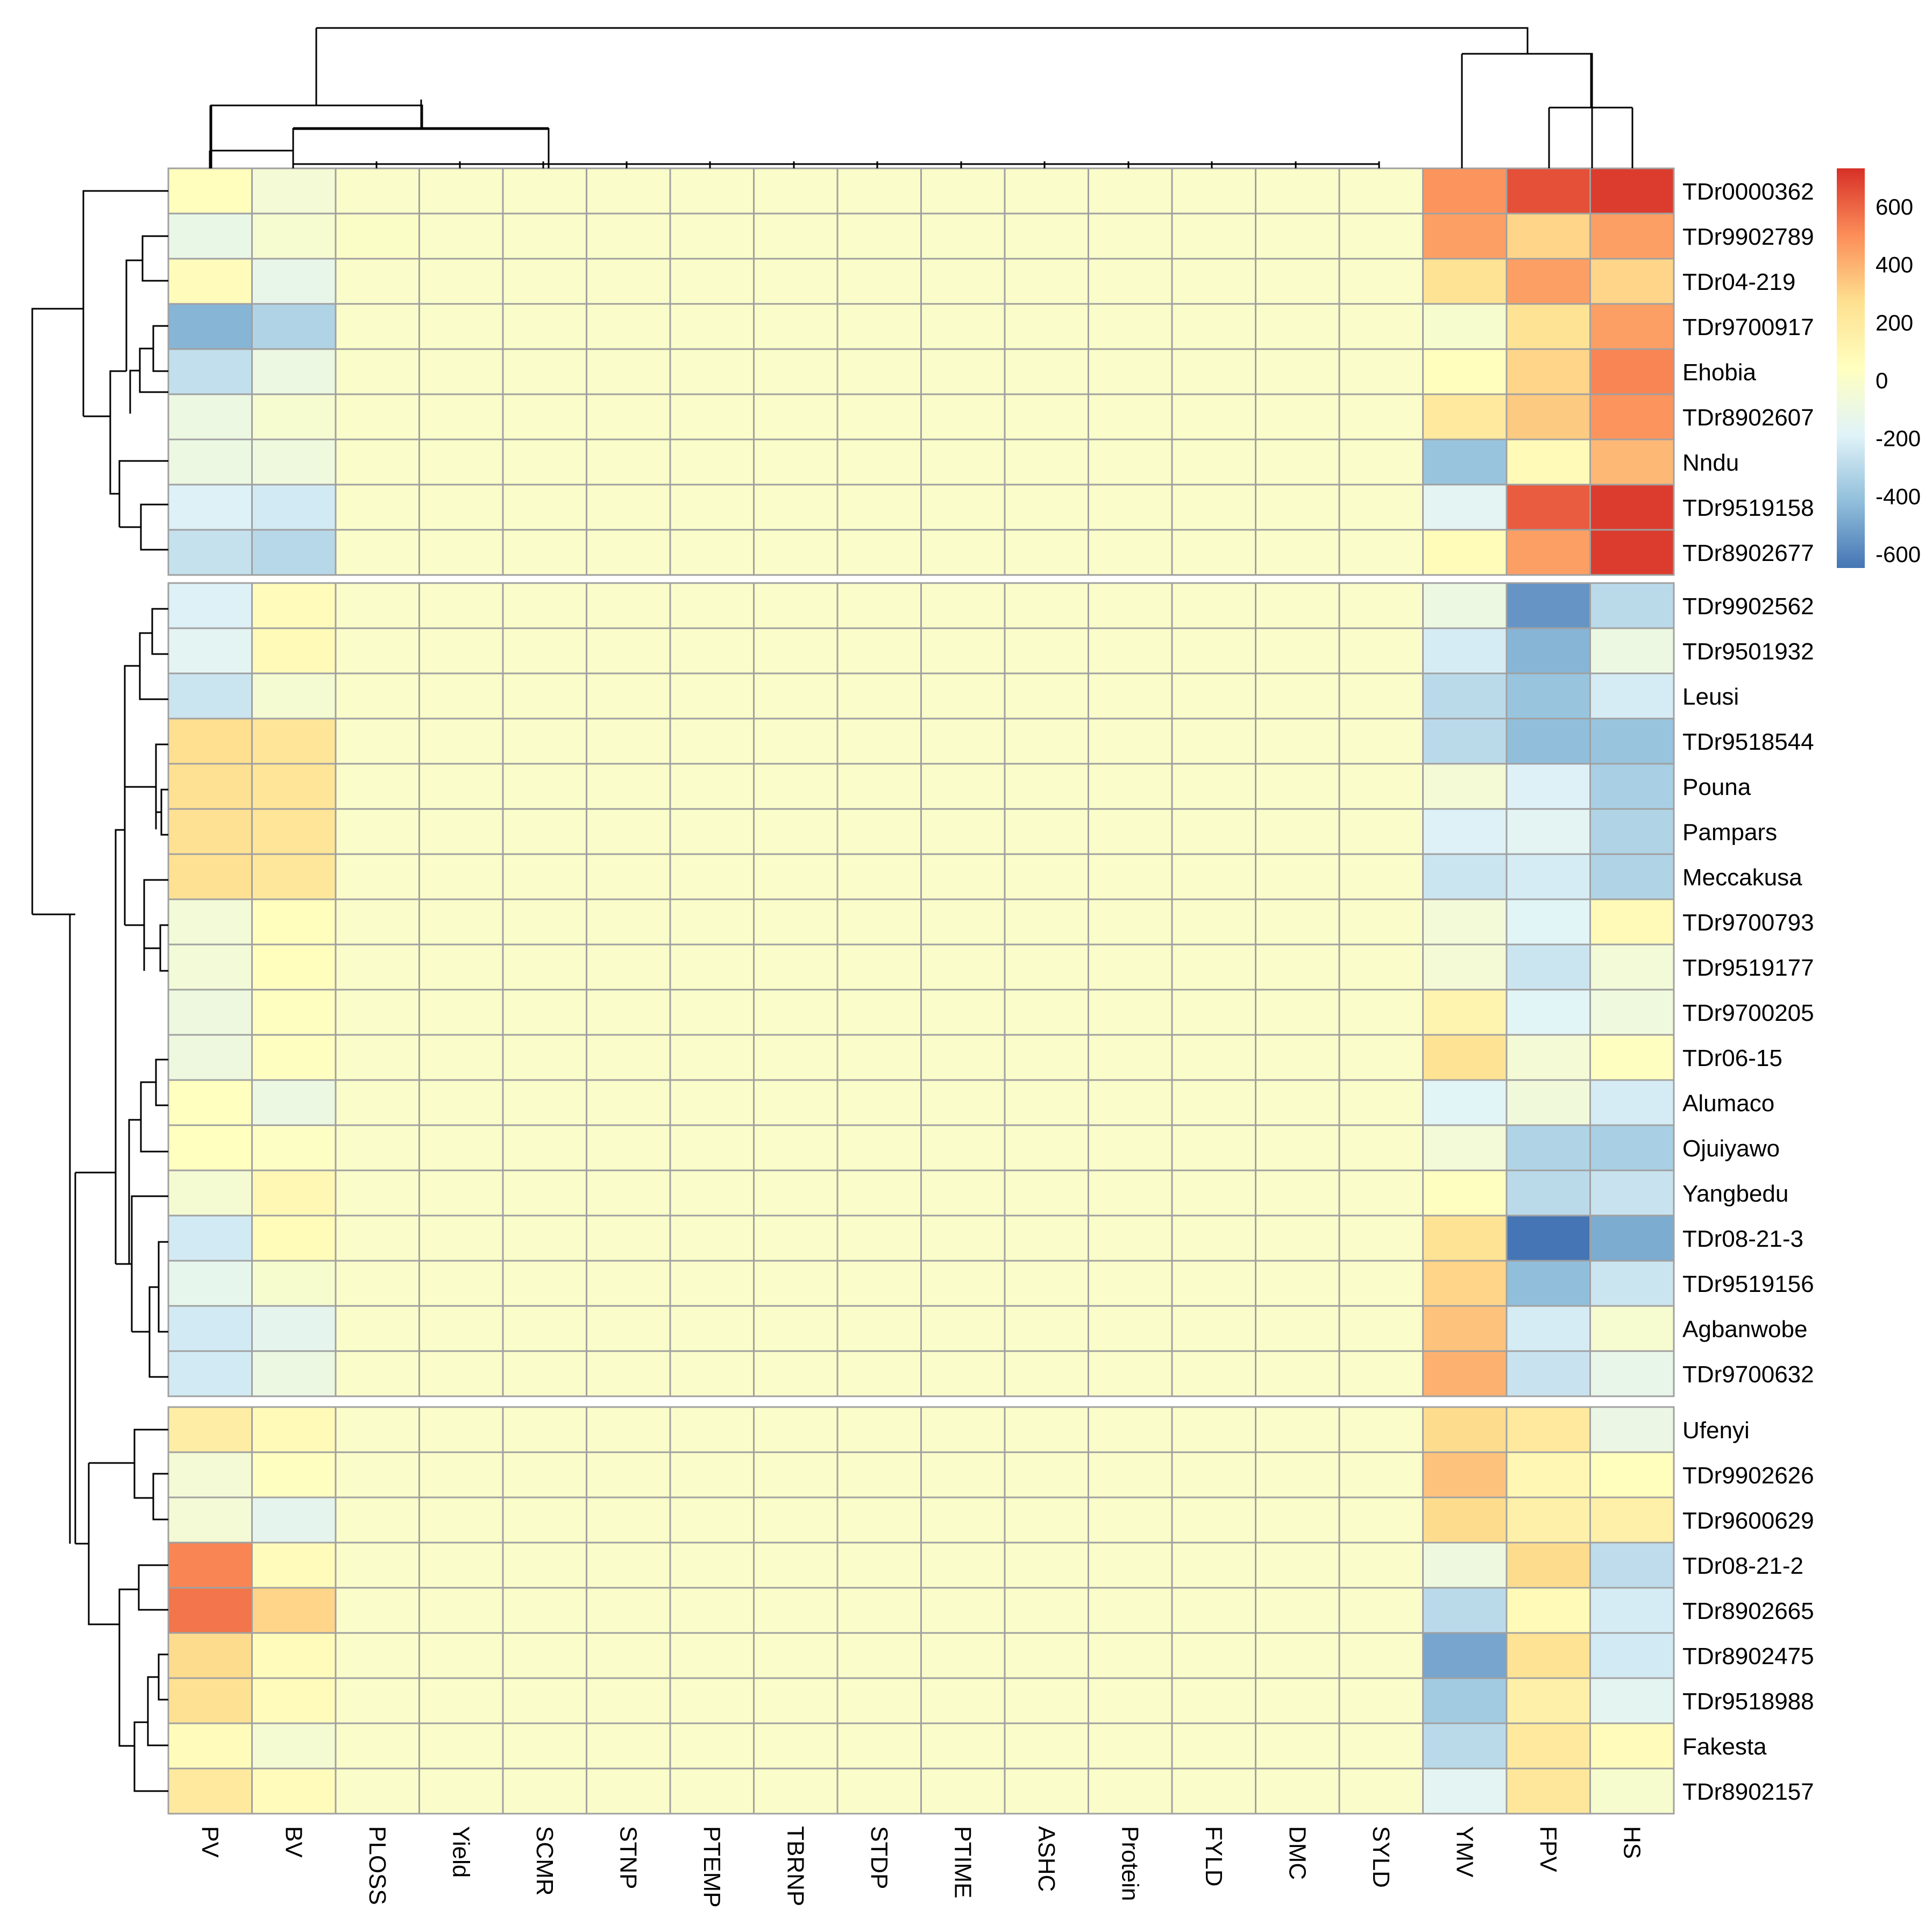  What do you see at coordinates (1725, 1747) in the screenshot?
I see `row-label: Fakesta` at bounding box center [1725, 1747].